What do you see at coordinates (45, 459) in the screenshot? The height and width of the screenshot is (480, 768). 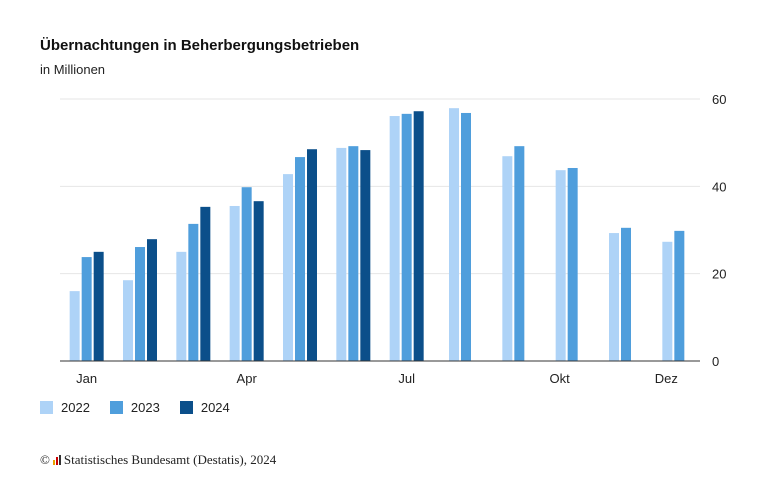 I see `copyright-symbol: ©` at bounding box center [45, 459].